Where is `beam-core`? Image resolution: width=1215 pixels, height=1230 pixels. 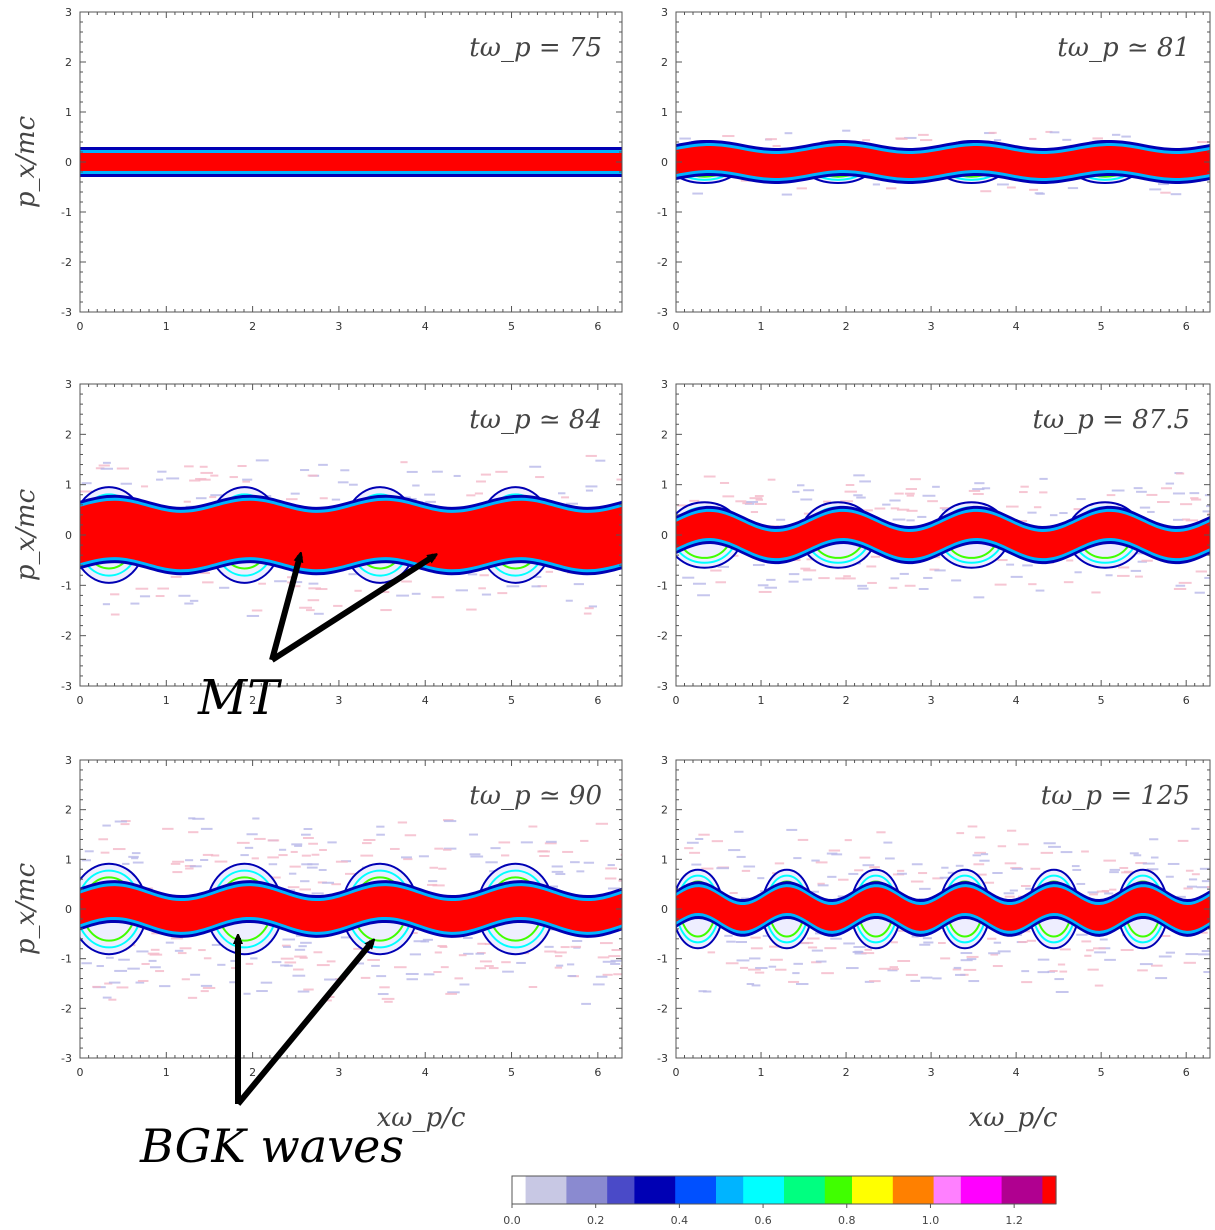 beam-core is located at coordinates (351, 909).